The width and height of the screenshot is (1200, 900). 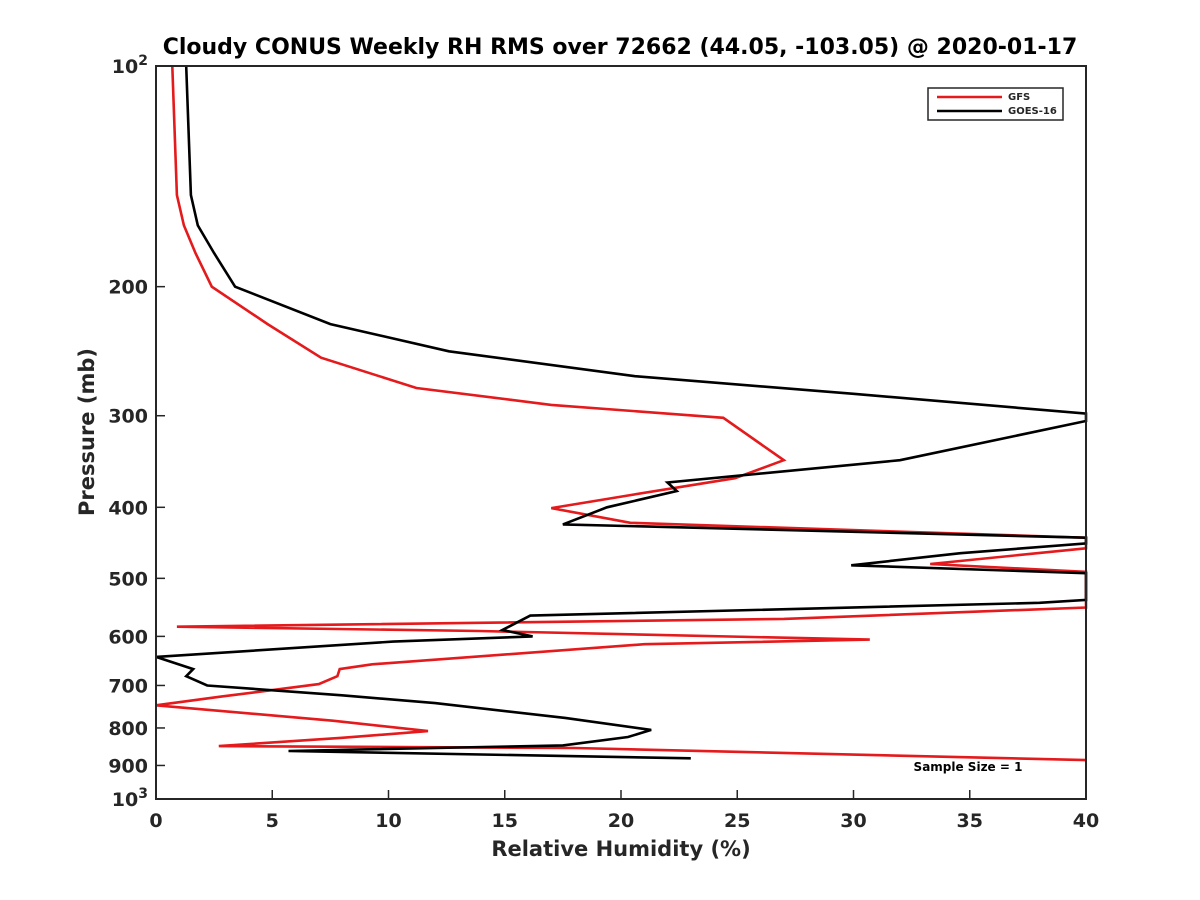 I want to click on y-tick-label: 200, so click(x=128, y=288).